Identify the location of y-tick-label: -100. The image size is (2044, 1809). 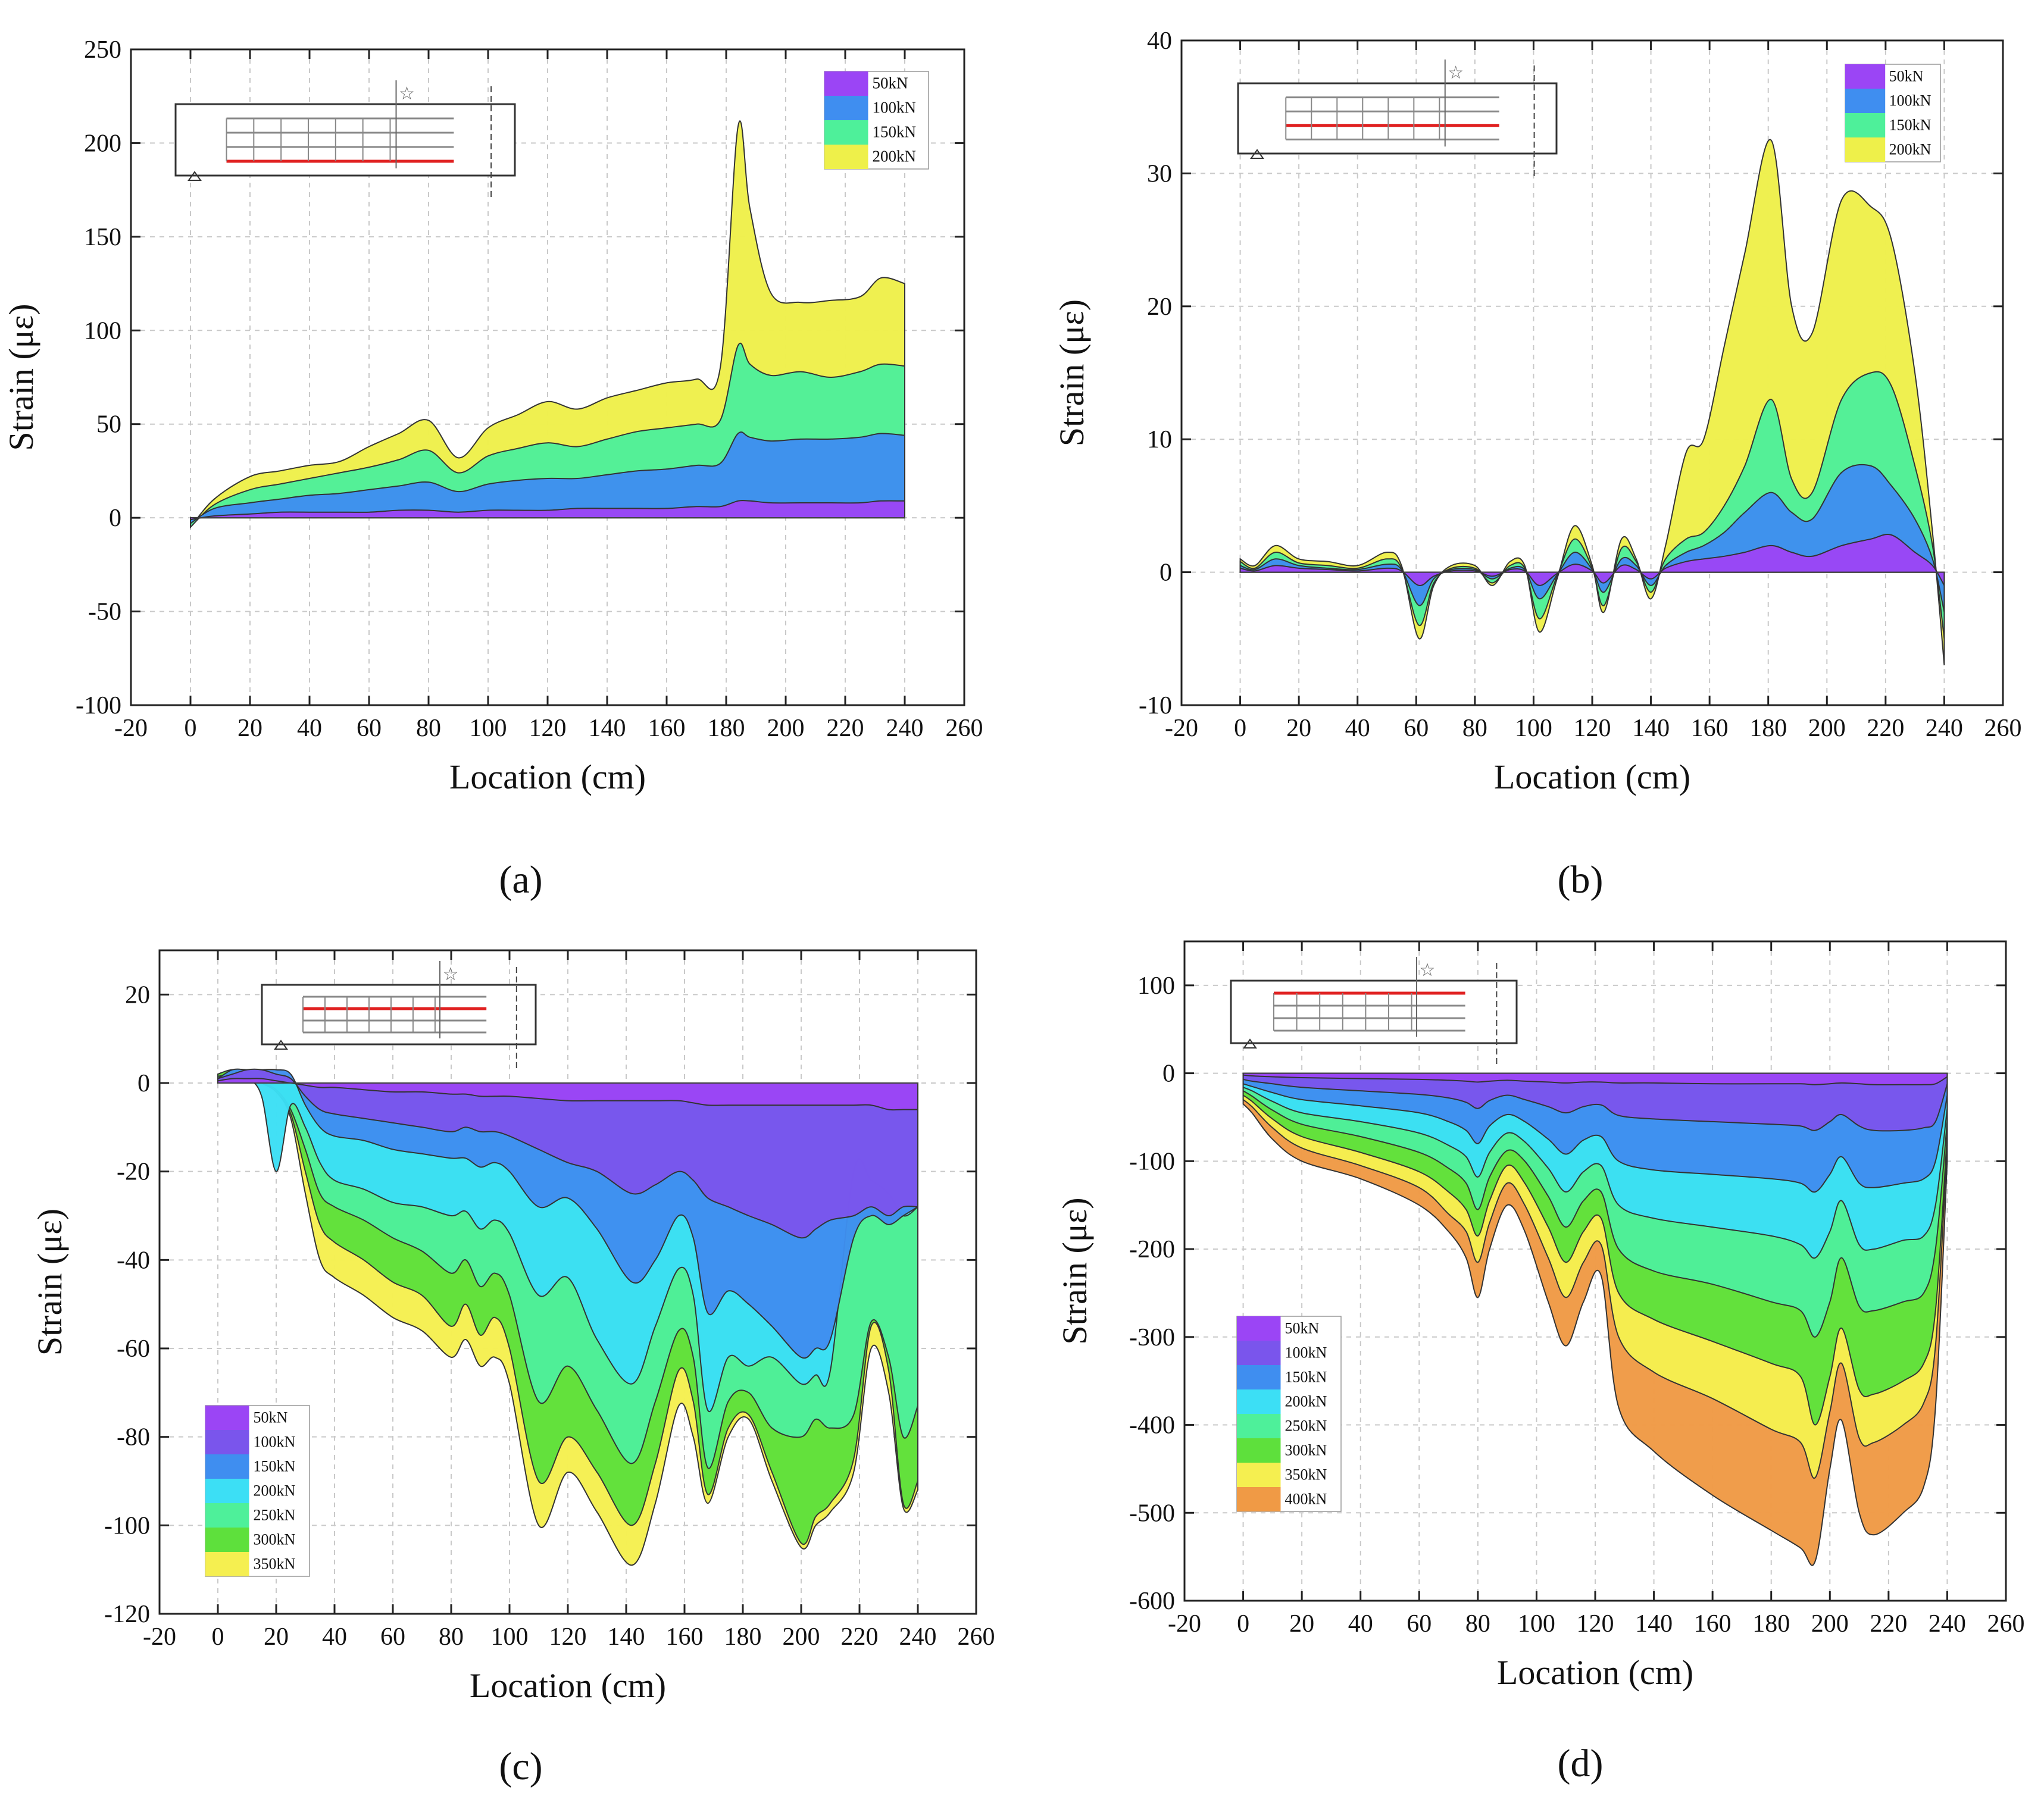
(99, 705).